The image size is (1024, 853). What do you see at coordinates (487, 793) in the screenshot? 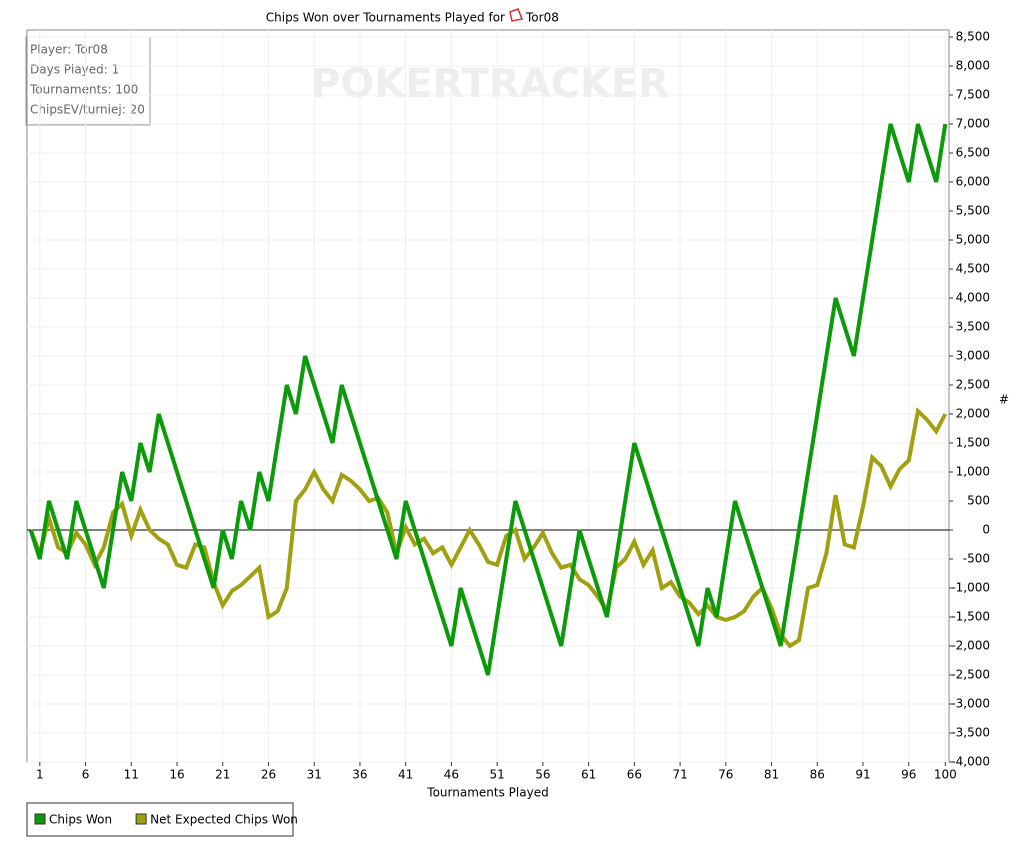
I see `x-axis-label: Tournaments Played` at bounding box center [487, 793].